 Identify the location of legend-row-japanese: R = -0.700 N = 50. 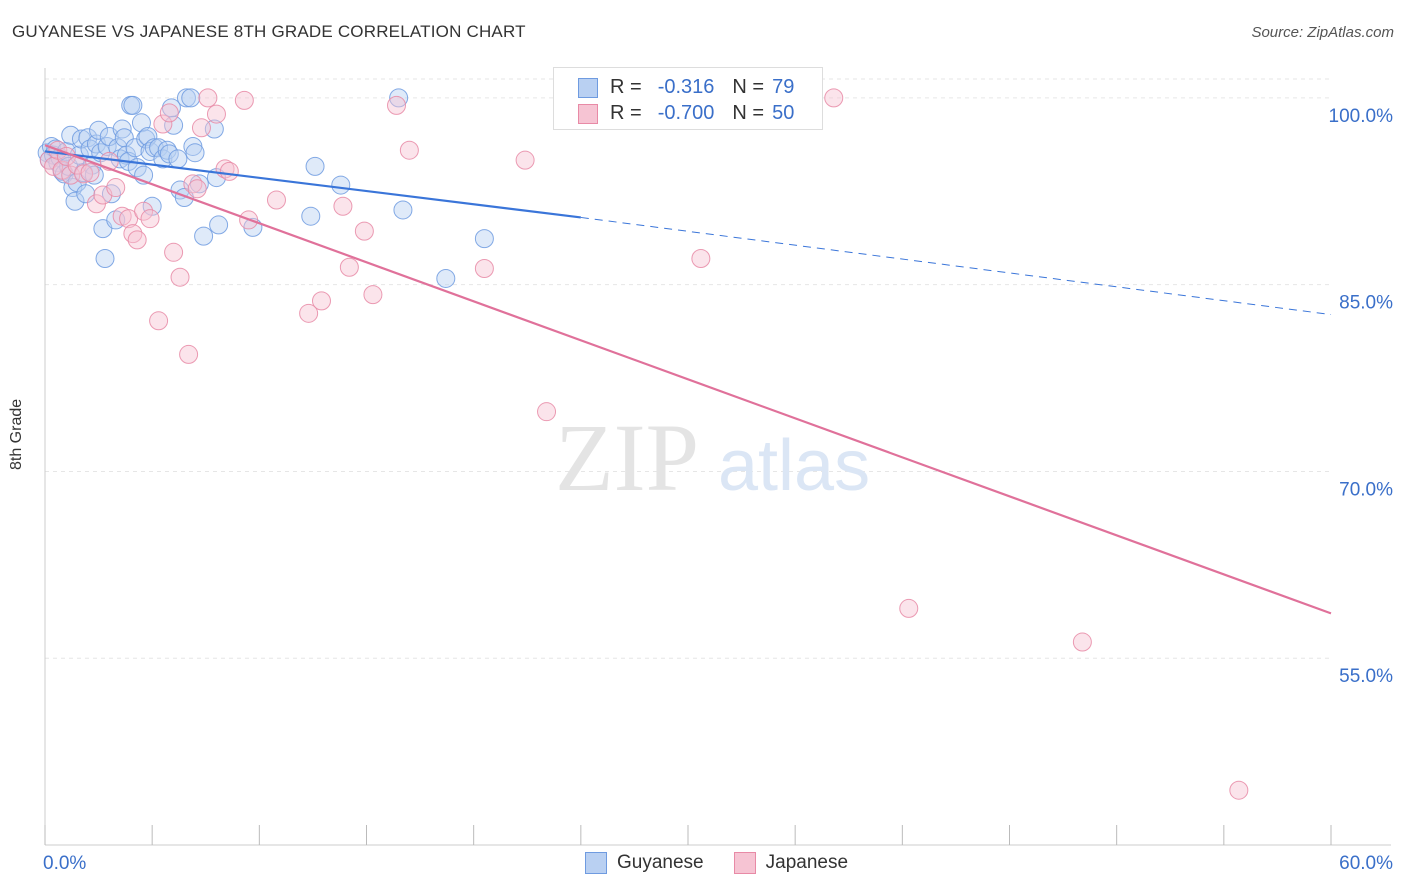
(686, 113).